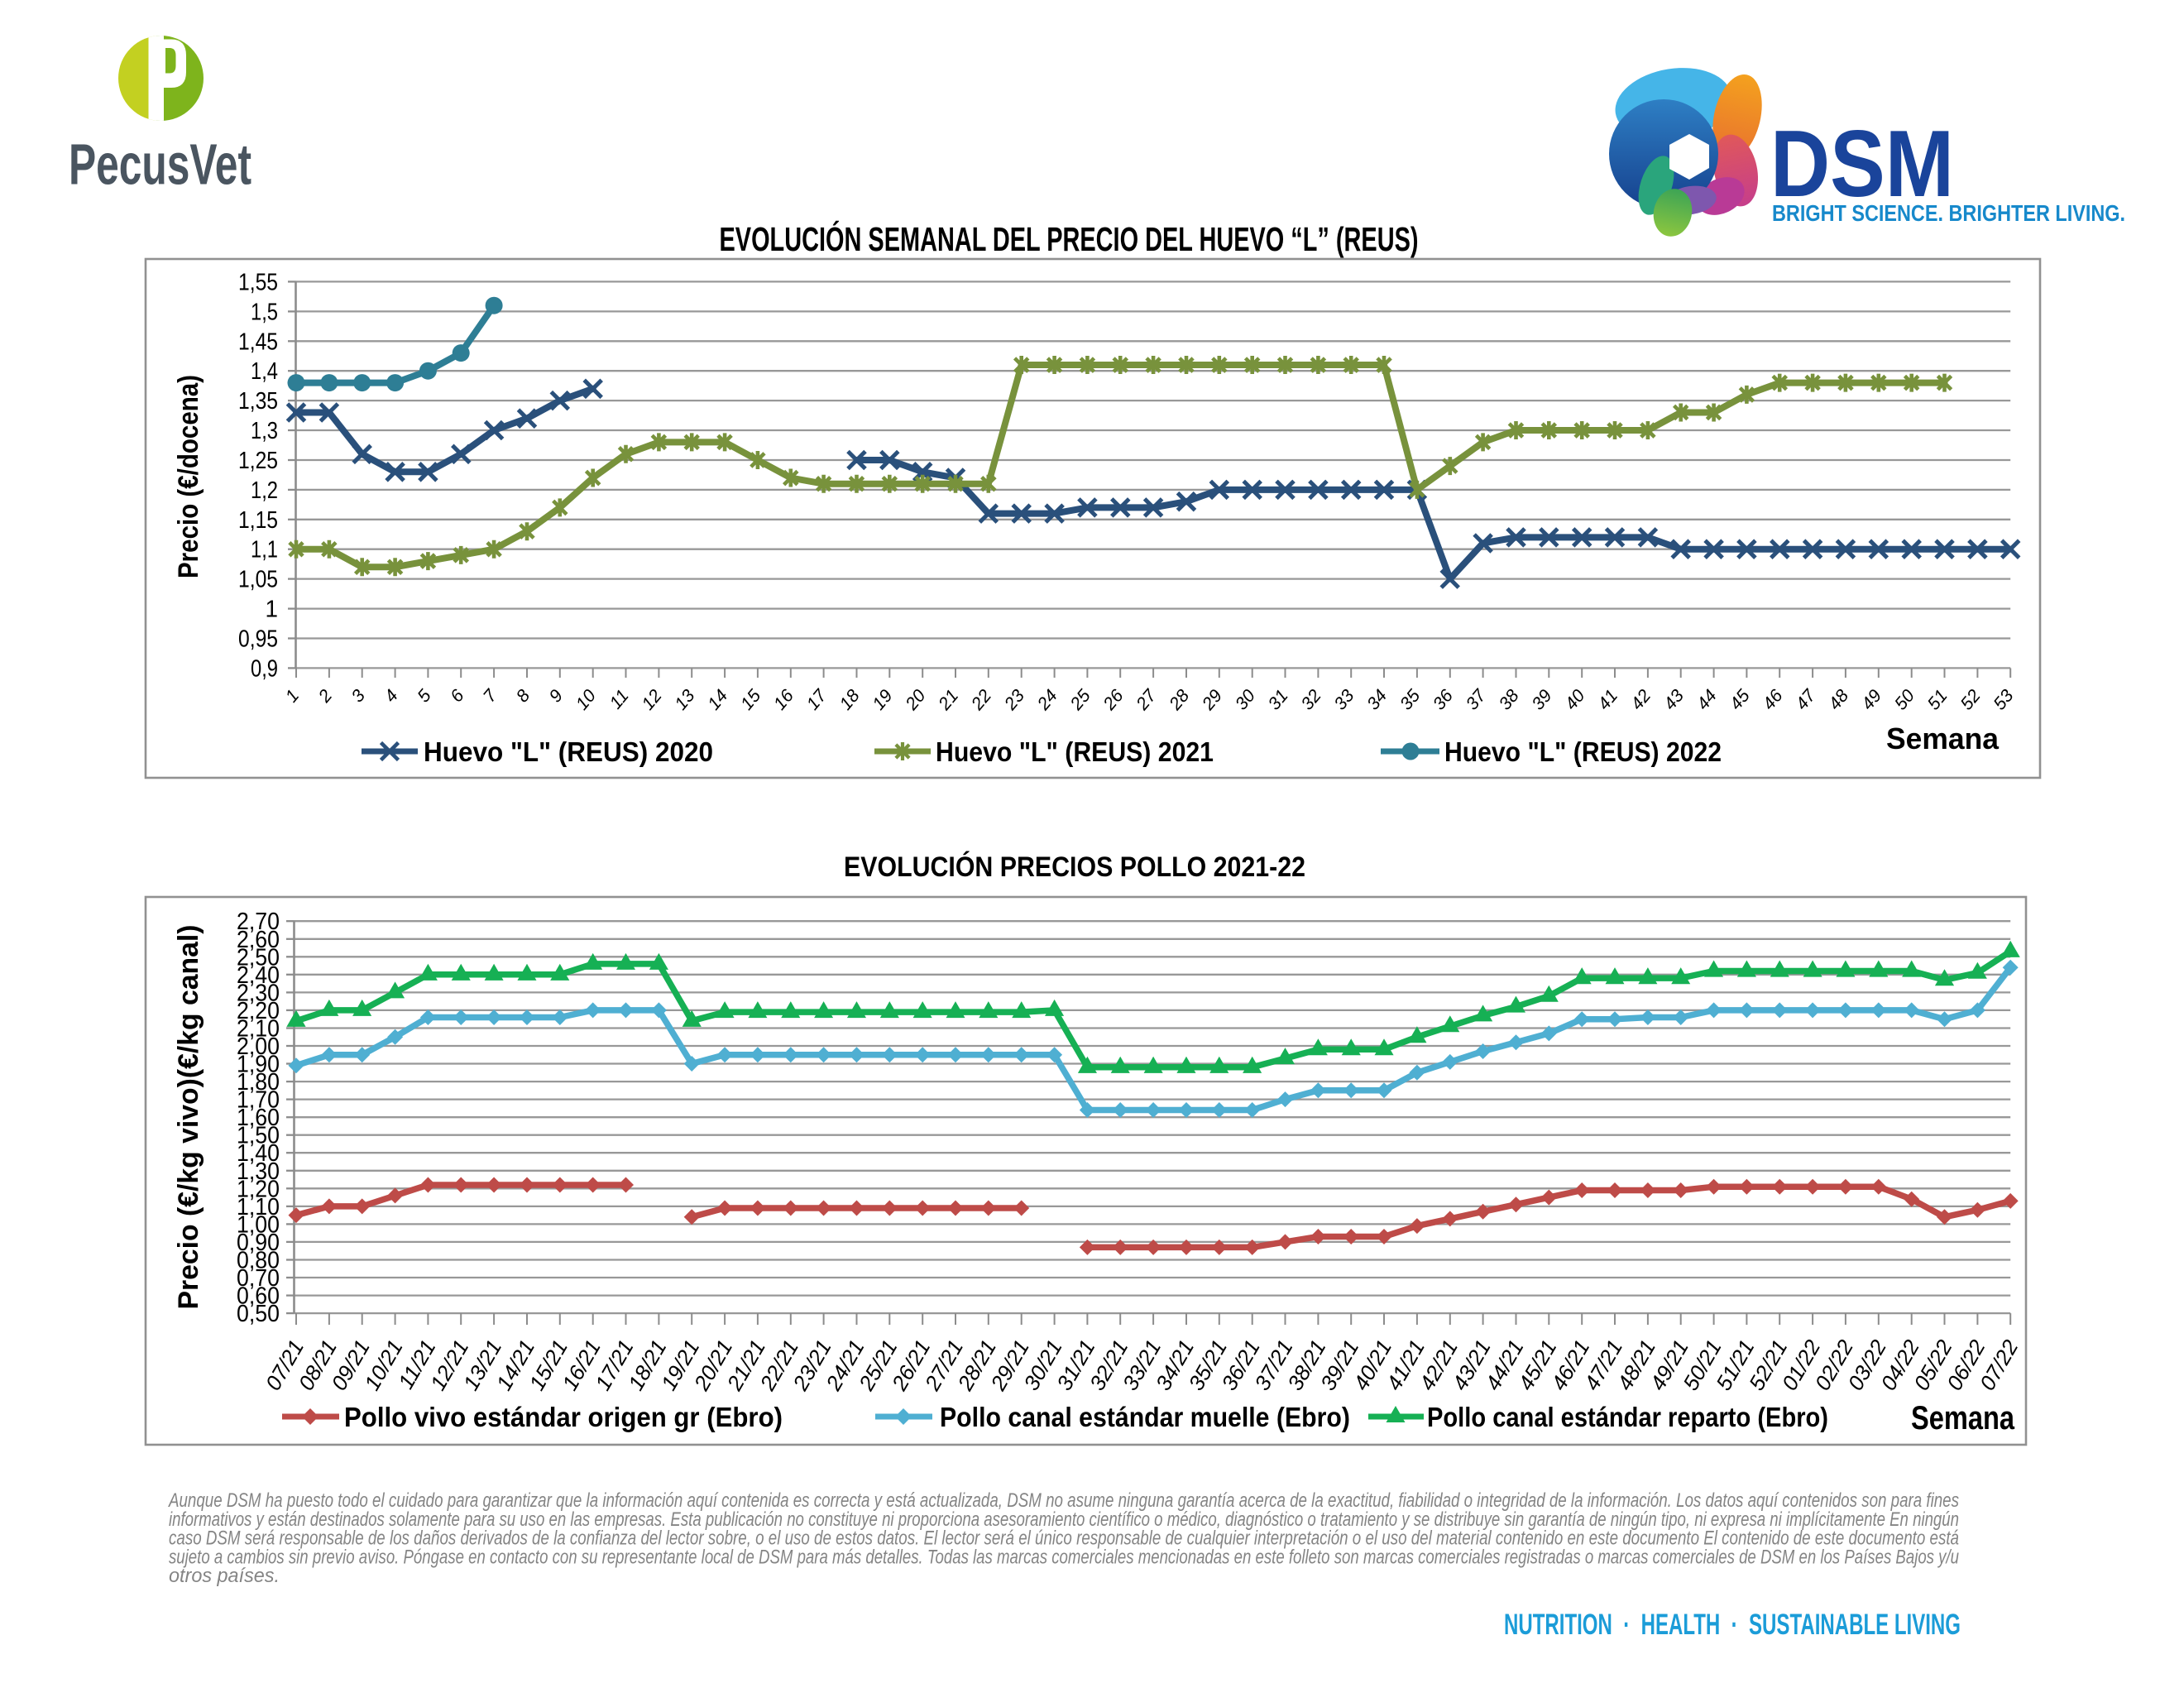 Image resolution: width=2184 pixels, height=1688 pixels. Describe the element at coordinates (258, 993) in the screenshot. I see `svg-text: 2,30` at that location.